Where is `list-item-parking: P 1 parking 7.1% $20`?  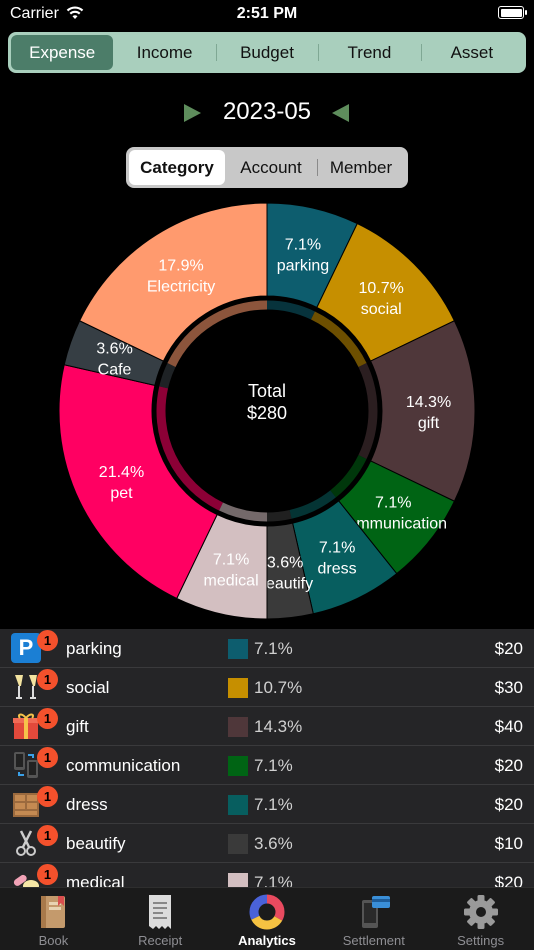
list-item-parking: P 1 parking 7.1% $20 is located at coordinates (267, 648).